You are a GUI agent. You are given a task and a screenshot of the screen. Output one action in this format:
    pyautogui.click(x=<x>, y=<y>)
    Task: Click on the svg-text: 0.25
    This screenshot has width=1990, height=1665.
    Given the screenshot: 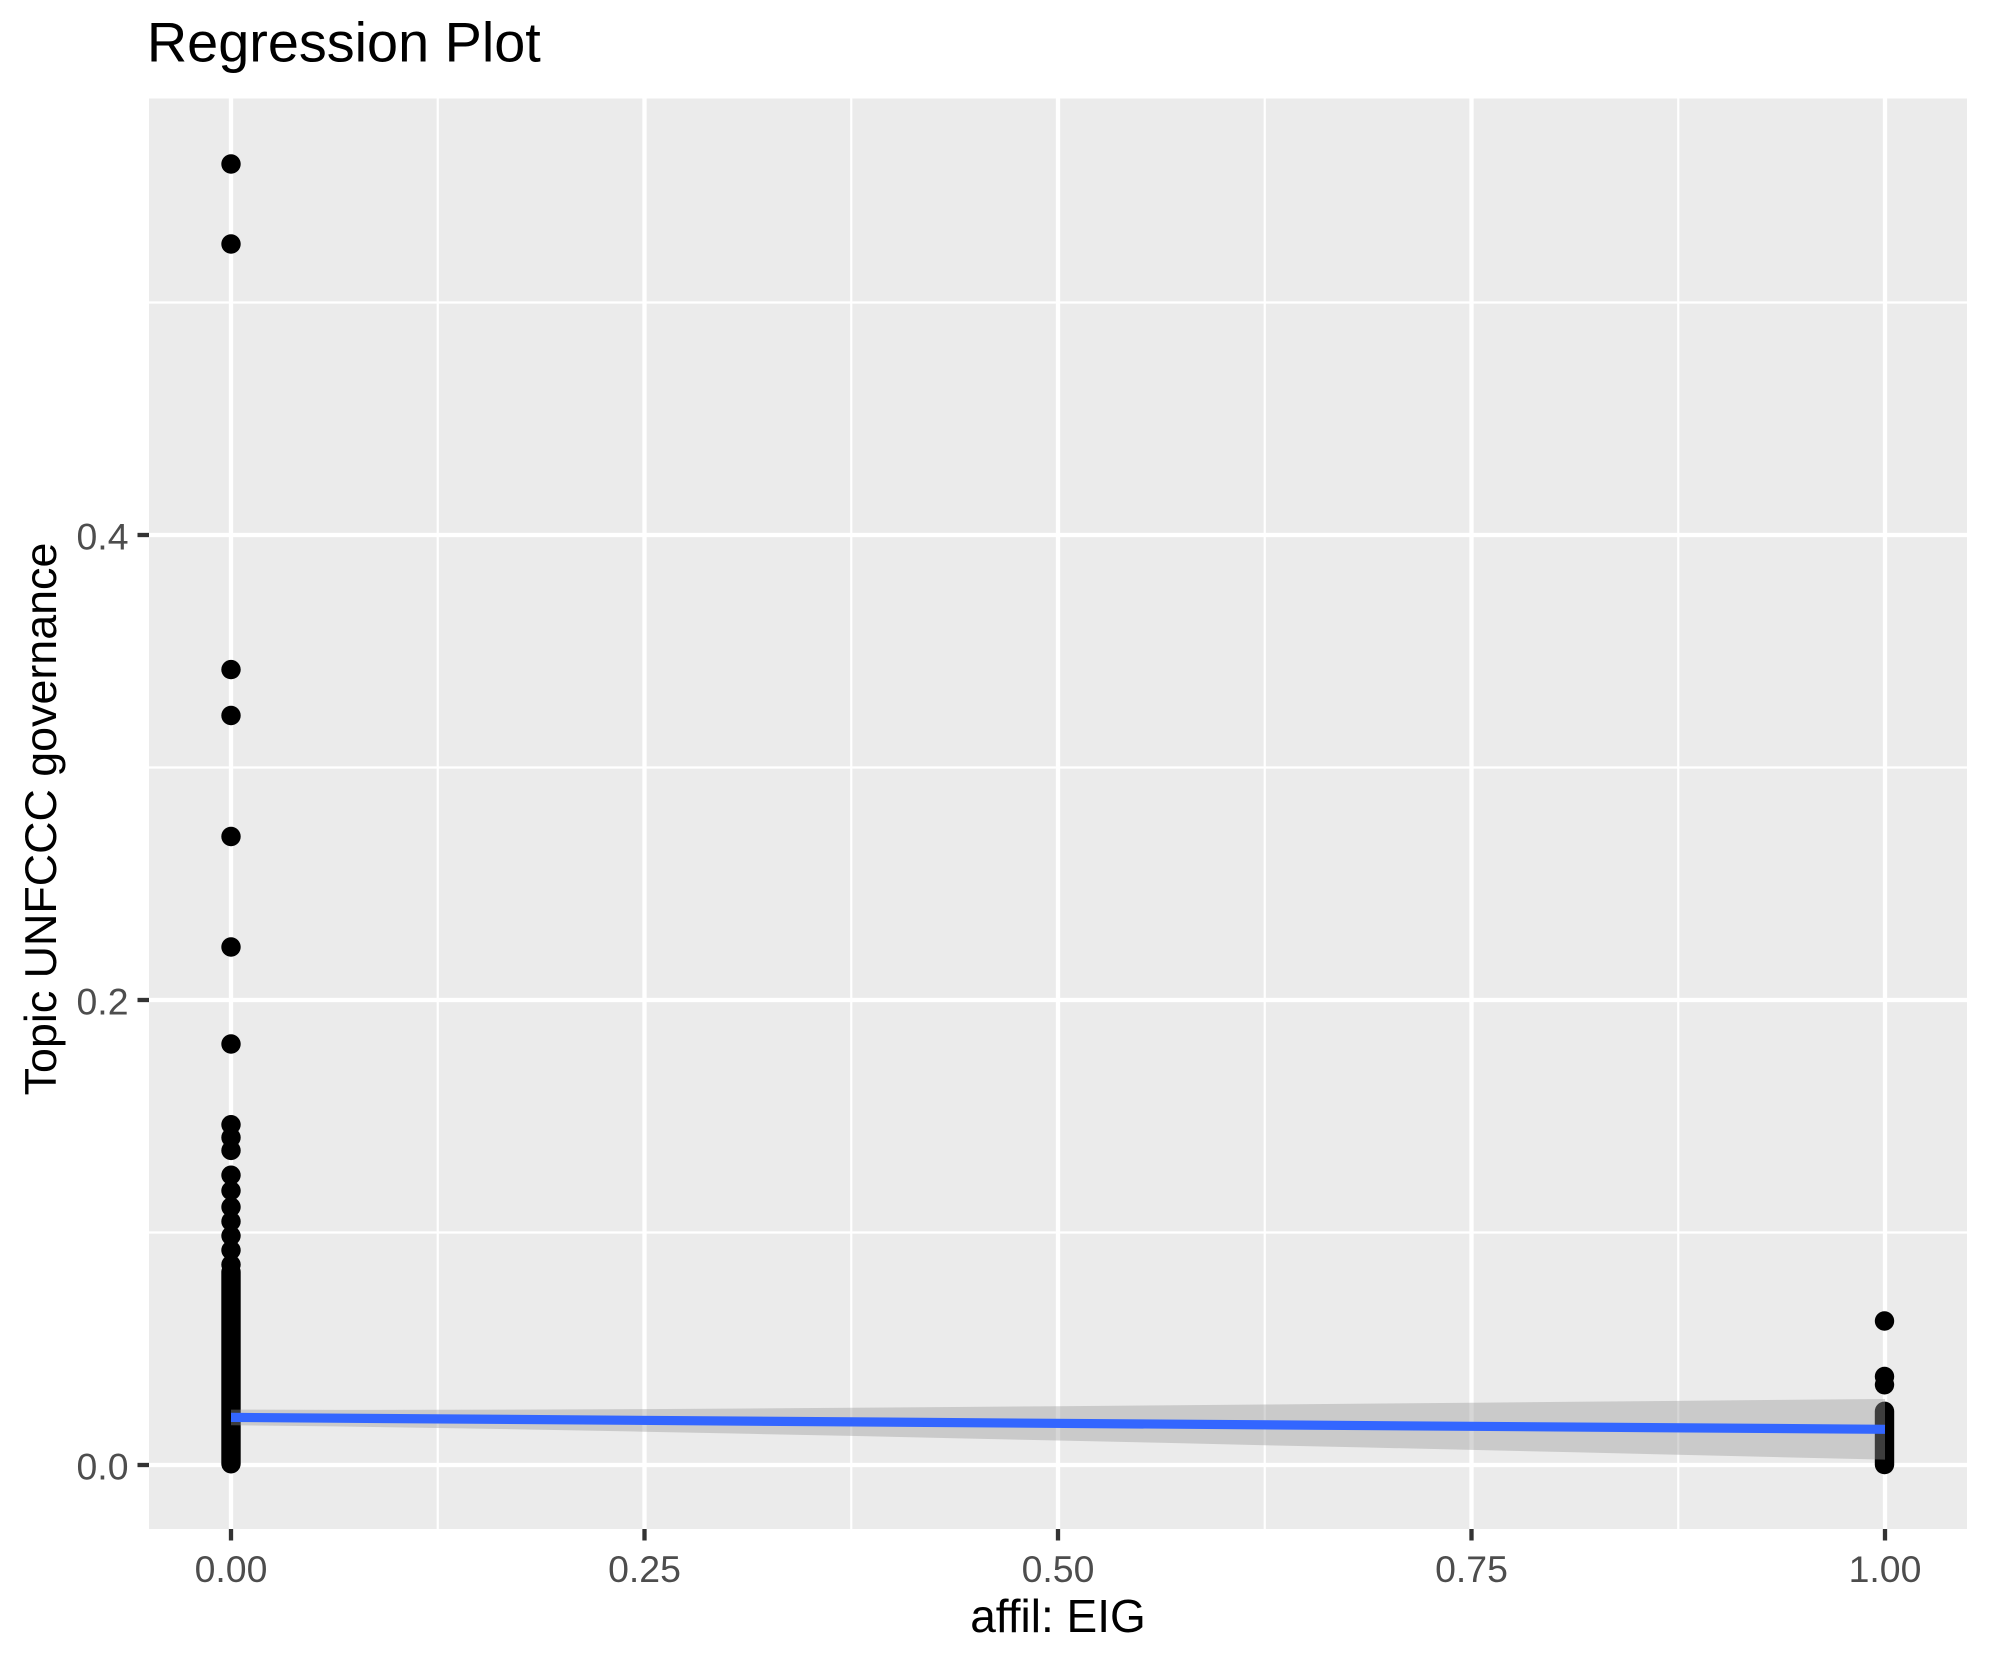 What is the action you would take?
    pyautogui.click(x=644, y=1569)
    